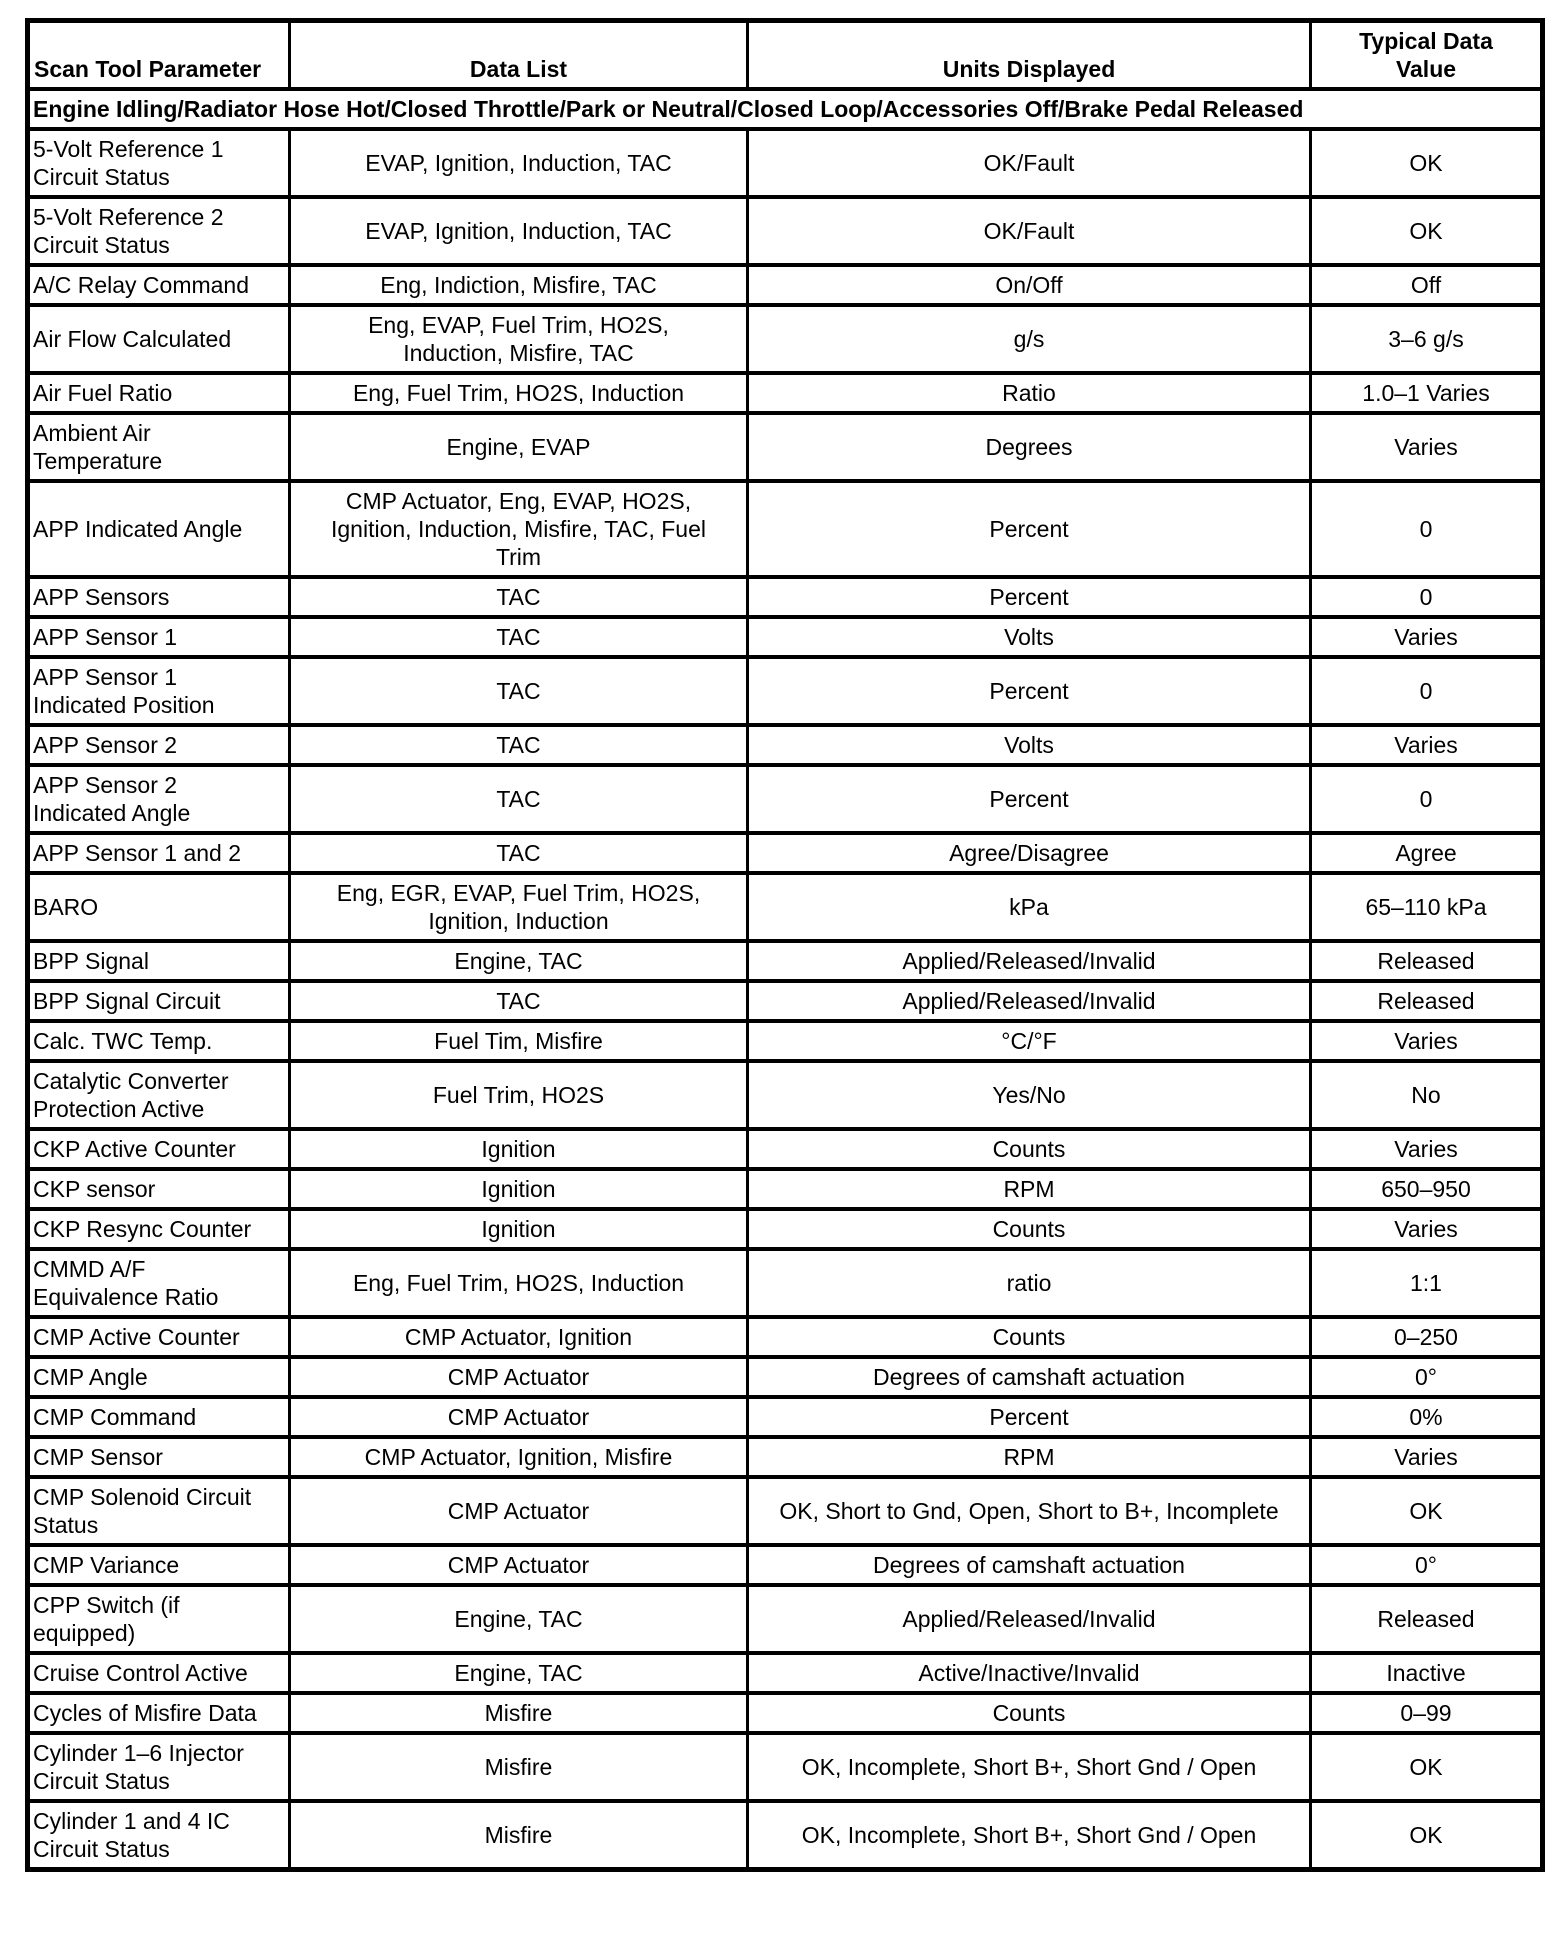 The width and height of the screenshot is (1568, 1944). I want to click on units-cell: kPa, so click(1029, 907).